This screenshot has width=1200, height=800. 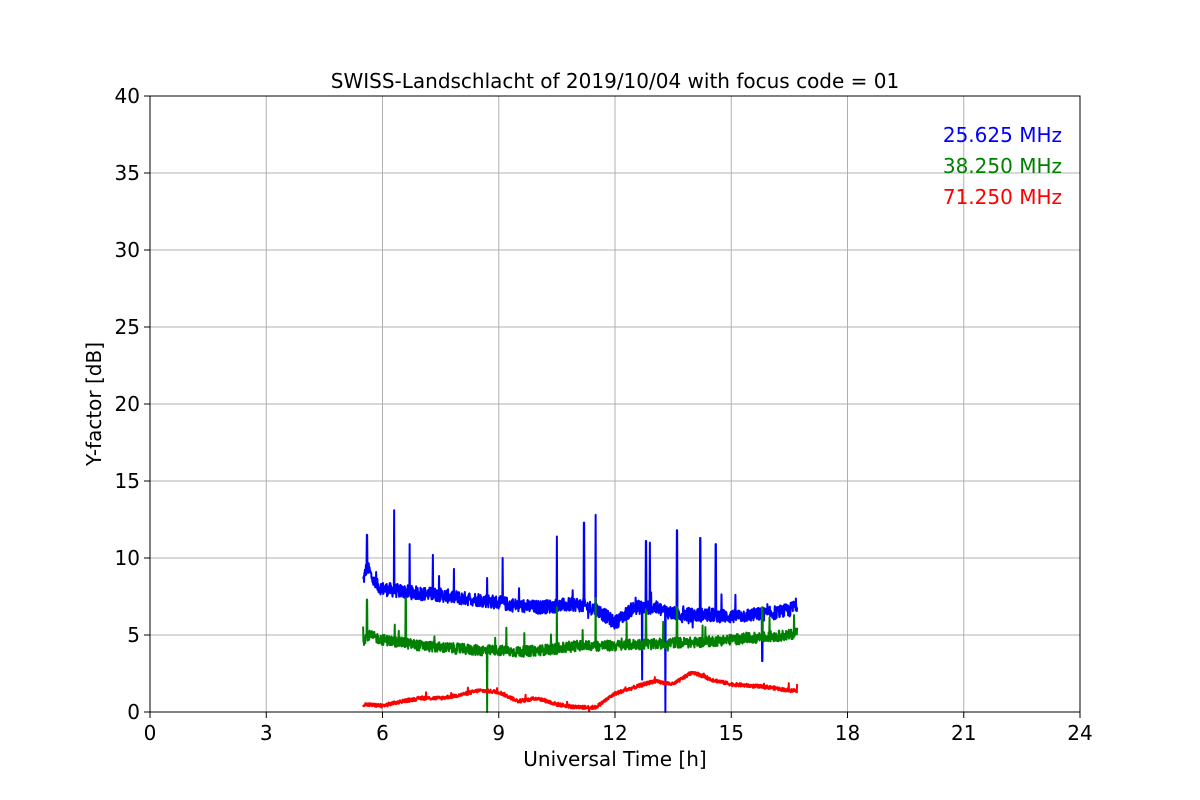 I want to click on x-tick-label: 12, so click(x=614, y=733).